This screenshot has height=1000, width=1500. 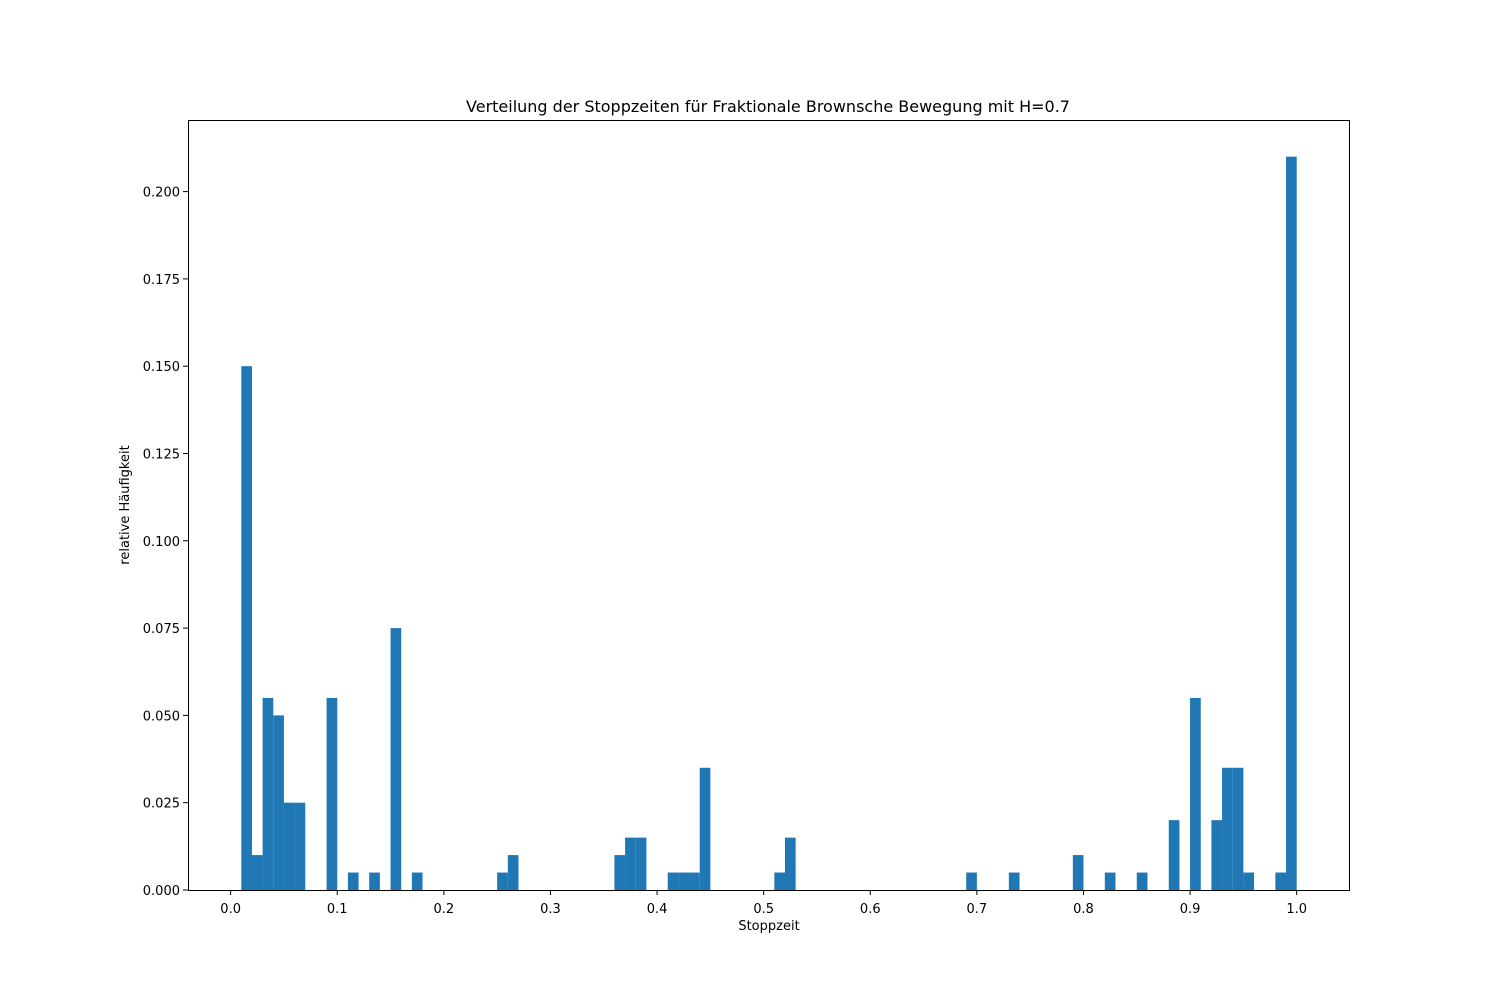 What do you see at coordinates (161, 629) in the screenshot?
I see `y-tick-label: 0.075` at bounding box center [161, 629].